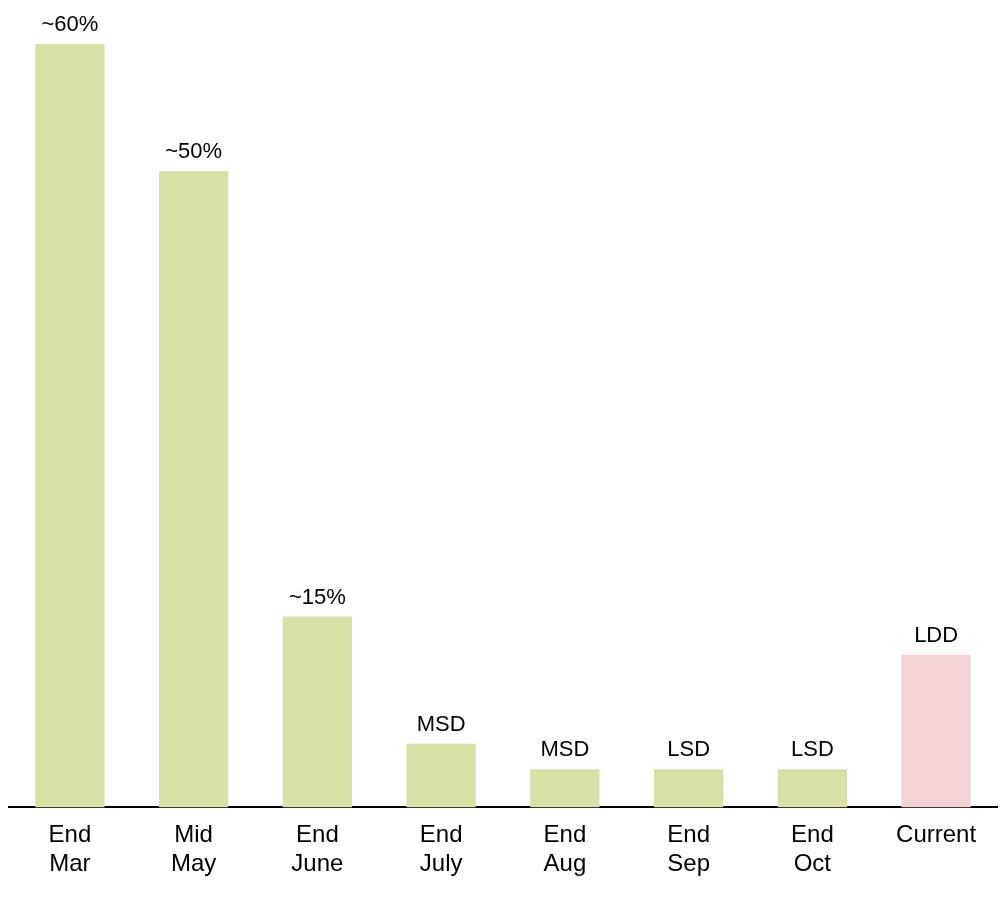 The width and height of the screenshot is (1005, 897). I want to click on data-label: ~15%, so click(317, 596).